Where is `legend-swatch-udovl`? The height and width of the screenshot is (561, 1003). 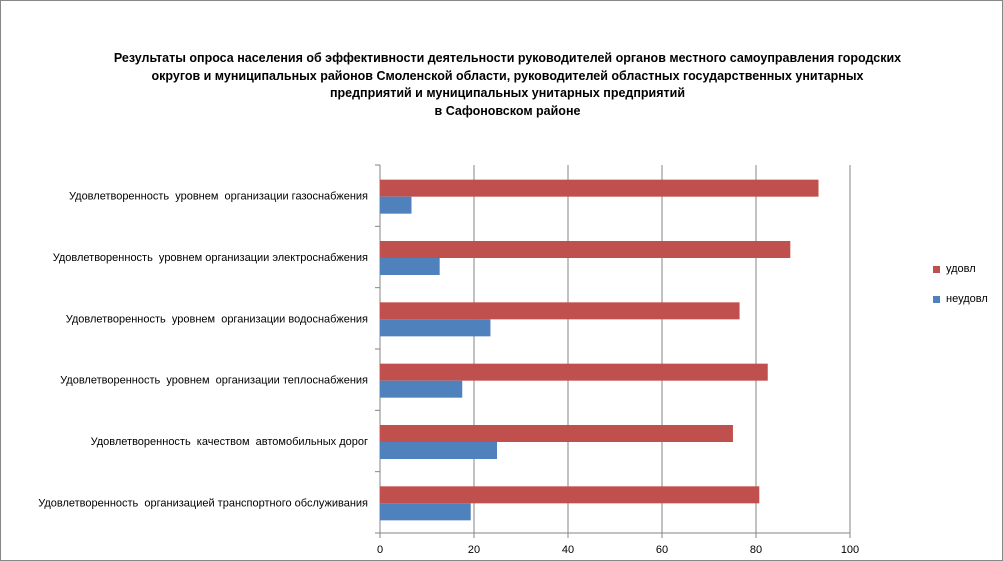
legend-swatch-udovl is located at coordinates (936, 269).